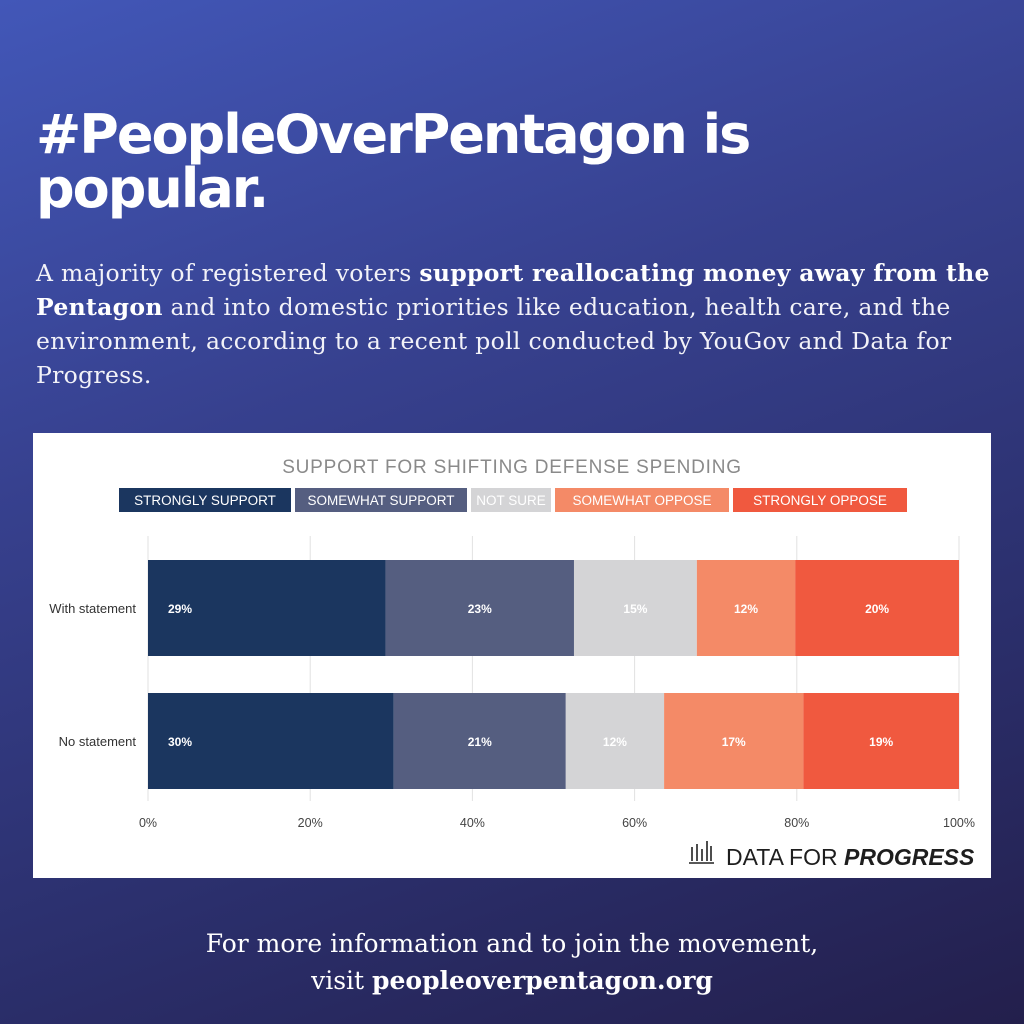  Describe the element at coordinates (701, 852) in the screenshot. I see `bar-chart-icon` at that location.